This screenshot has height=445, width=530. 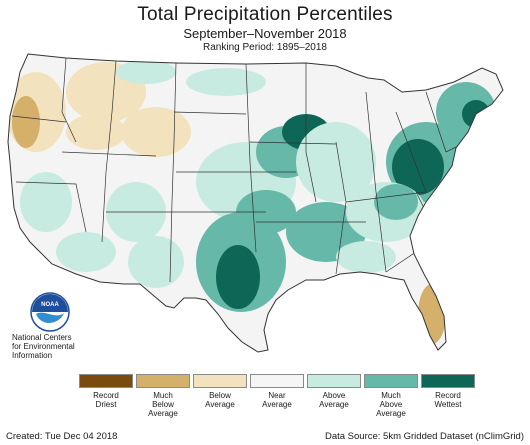 I want to click on legend-item-below-average: Below Average, so click(x=220, y=391).